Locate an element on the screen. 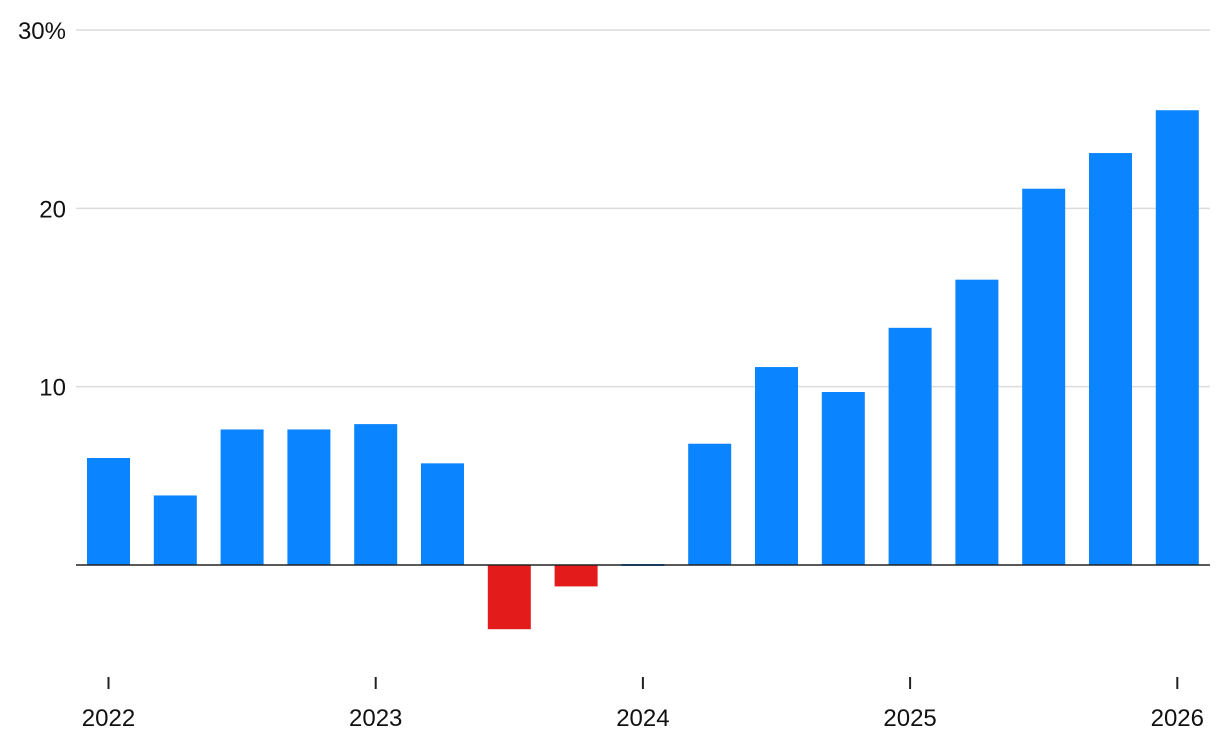 The width and height of the screenshot is (1220, 756). x-tick-label-2026: 2026 is located at coordinates (1177, 718).